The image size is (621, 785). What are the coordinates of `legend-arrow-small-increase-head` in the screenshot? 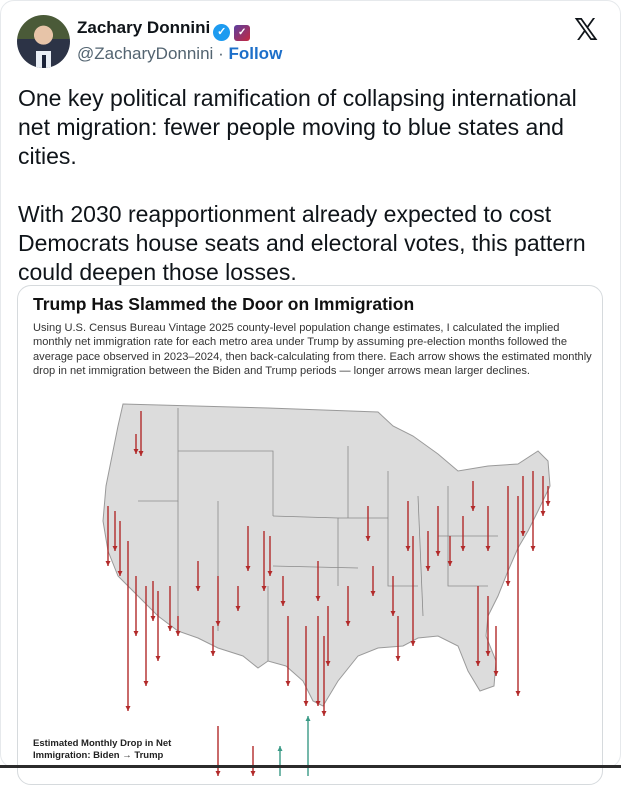 It's located at (280, 748).